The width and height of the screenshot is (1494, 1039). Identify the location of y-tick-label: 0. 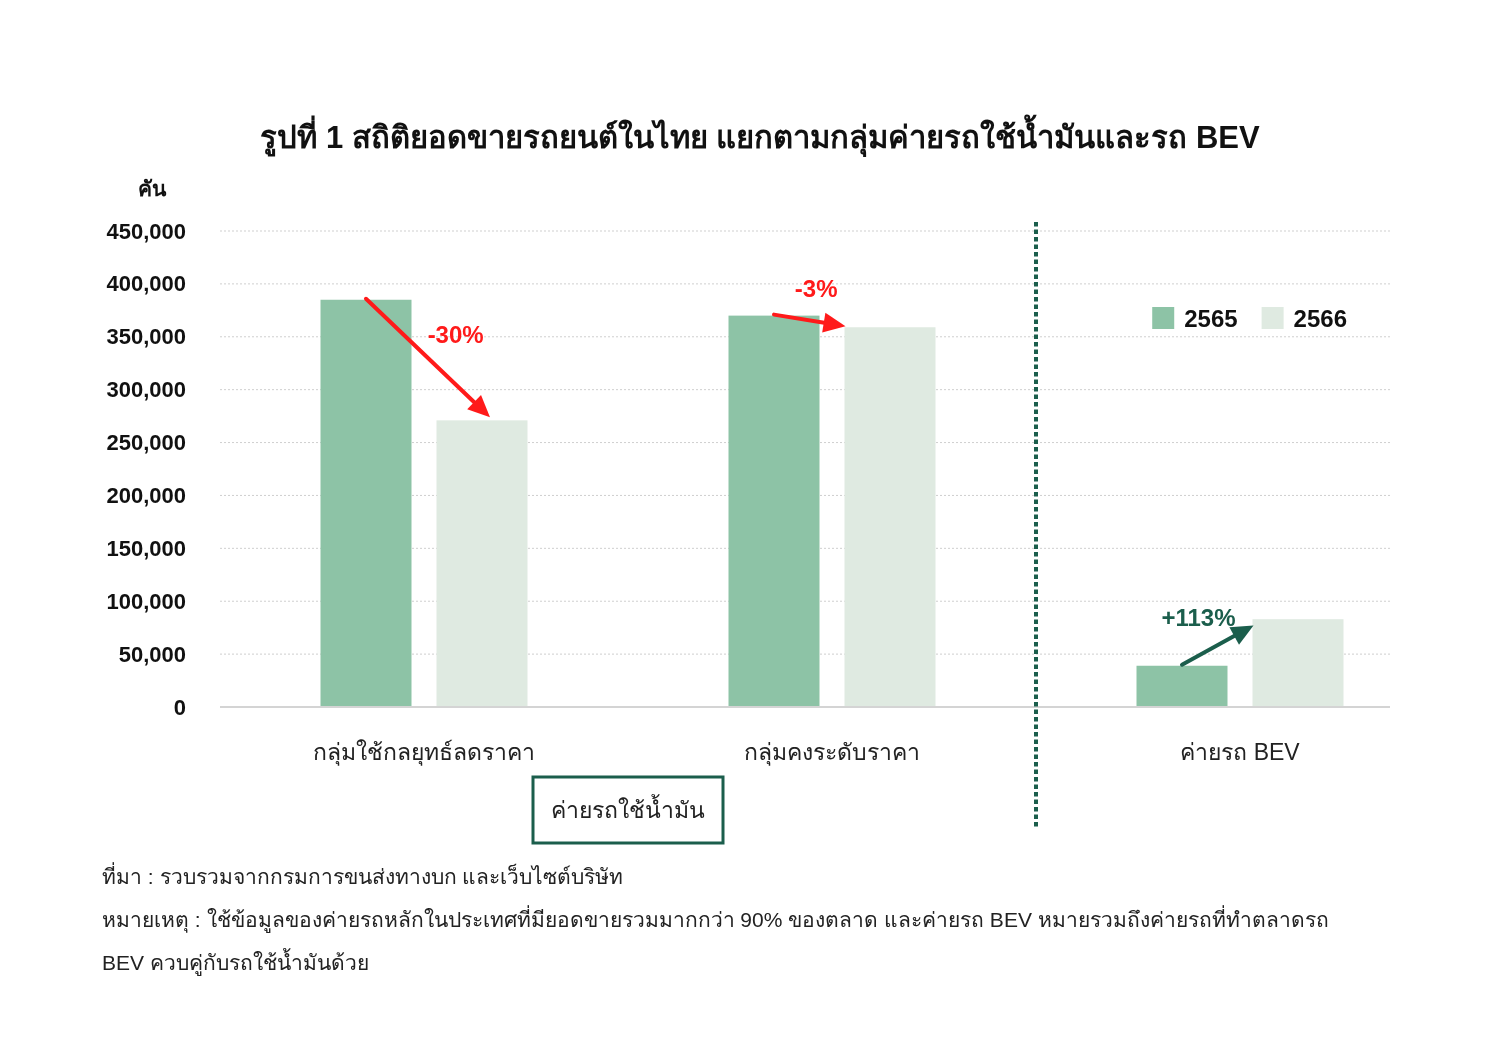
(179, 707).